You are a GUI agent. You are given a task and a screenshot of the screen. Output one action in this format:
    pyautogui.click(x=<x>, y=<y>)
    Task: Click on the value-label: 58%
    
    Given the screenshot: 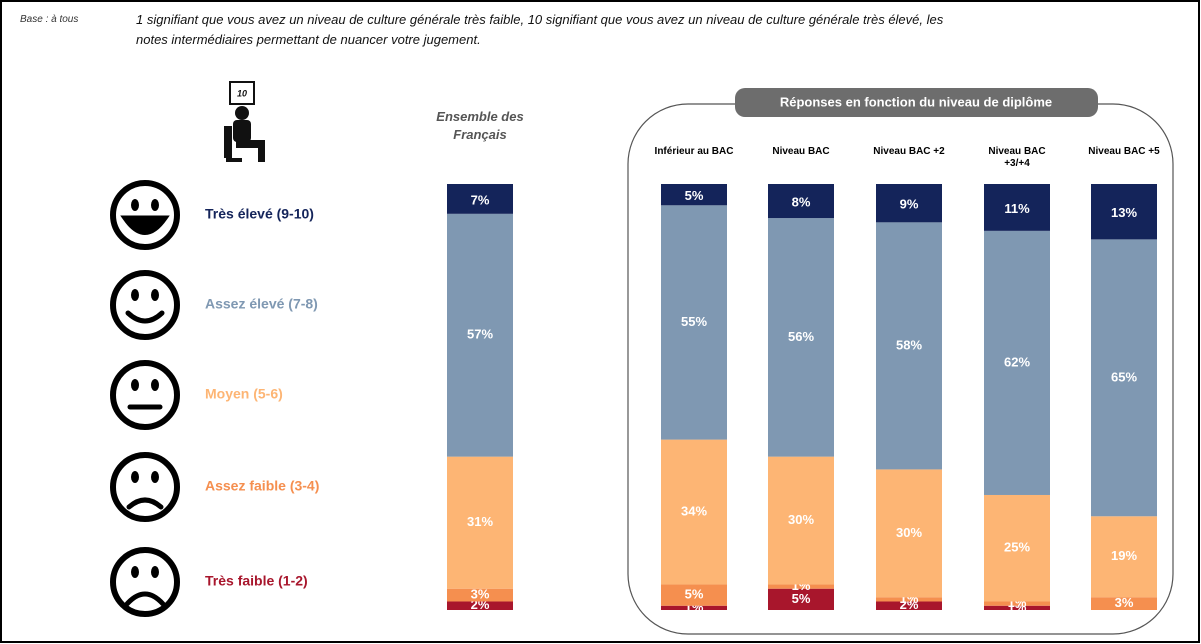 What is the action you would take?
    pyautogui.click(x=909, y=344)
    